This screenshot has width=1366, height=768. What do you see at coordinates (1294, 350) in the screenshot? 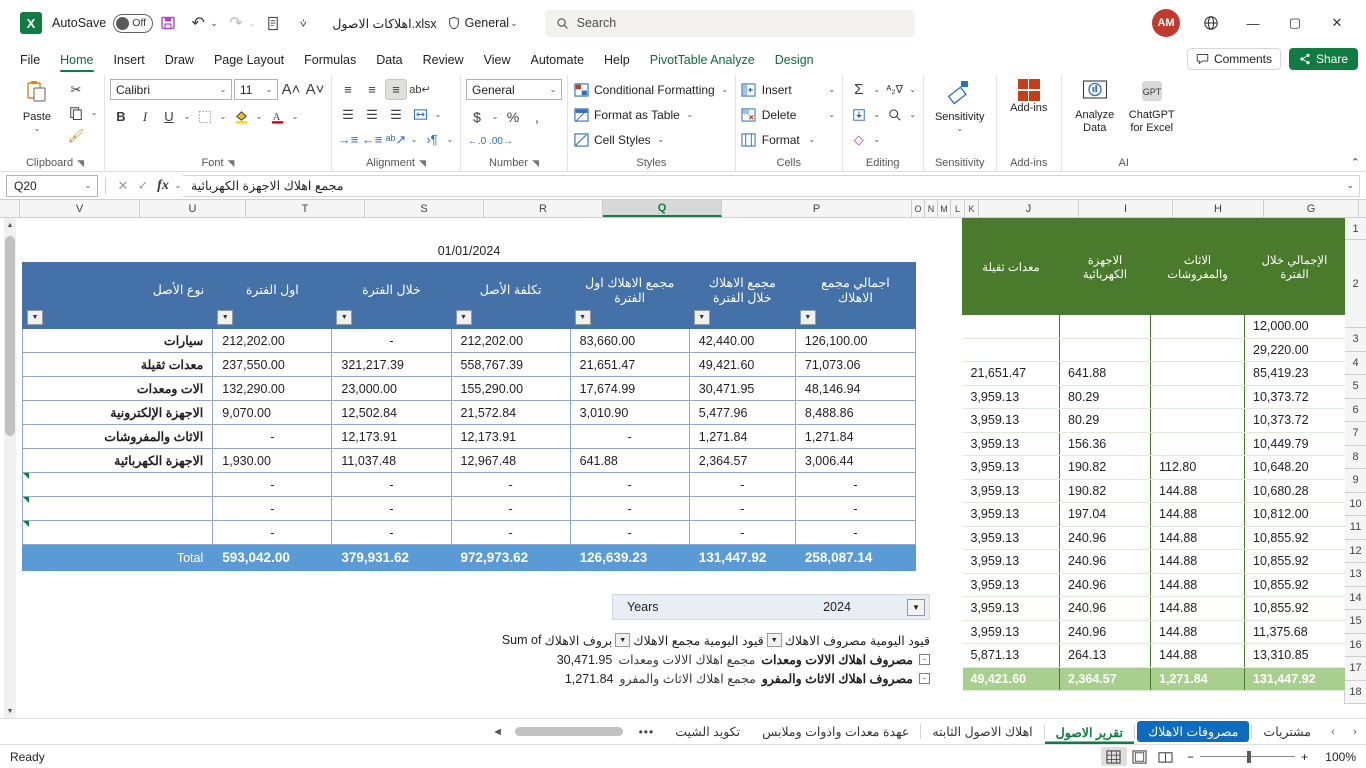
I see `green-cell-total: 29,220.00` at bounding box center [1294, 350].